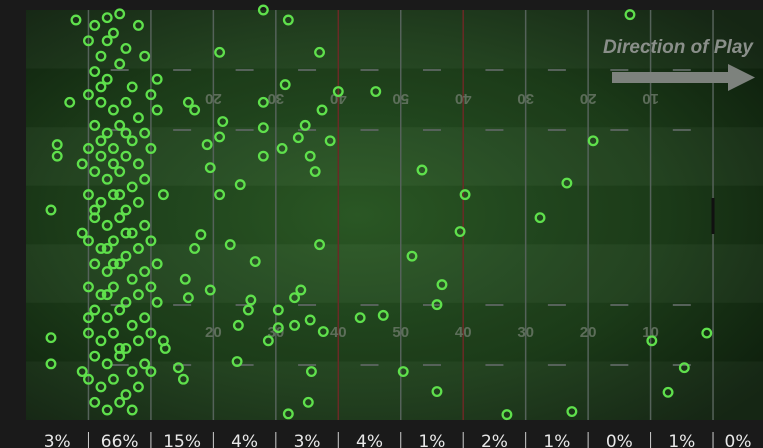  Describe the element at coordinates (338, 98) in the screenshot. I see `yard-number-top: 40` at that location.